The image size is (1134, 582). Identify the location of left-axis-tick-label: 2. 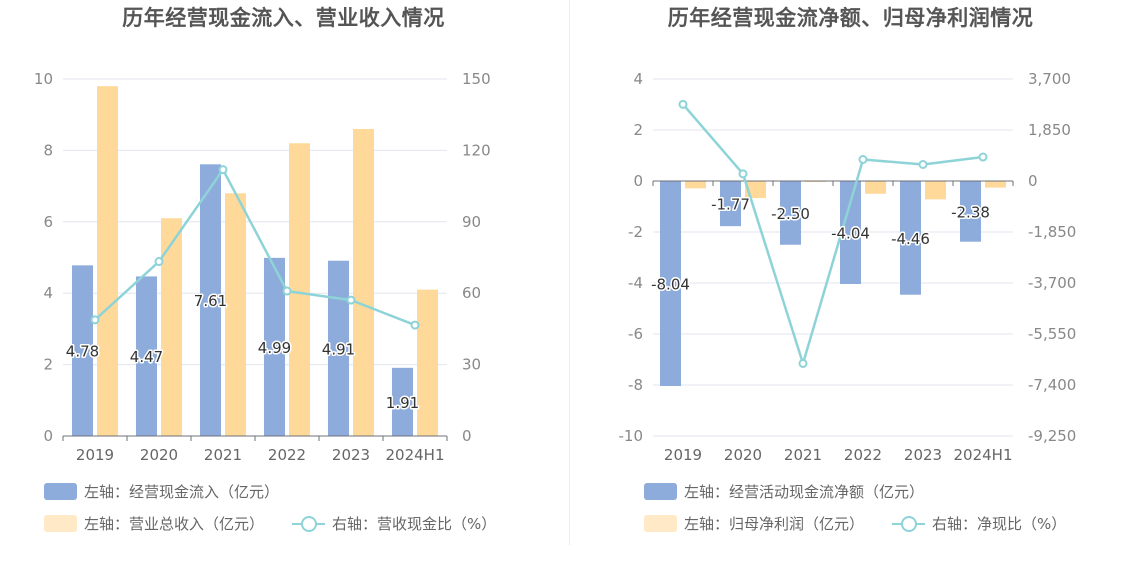
(638, 130).